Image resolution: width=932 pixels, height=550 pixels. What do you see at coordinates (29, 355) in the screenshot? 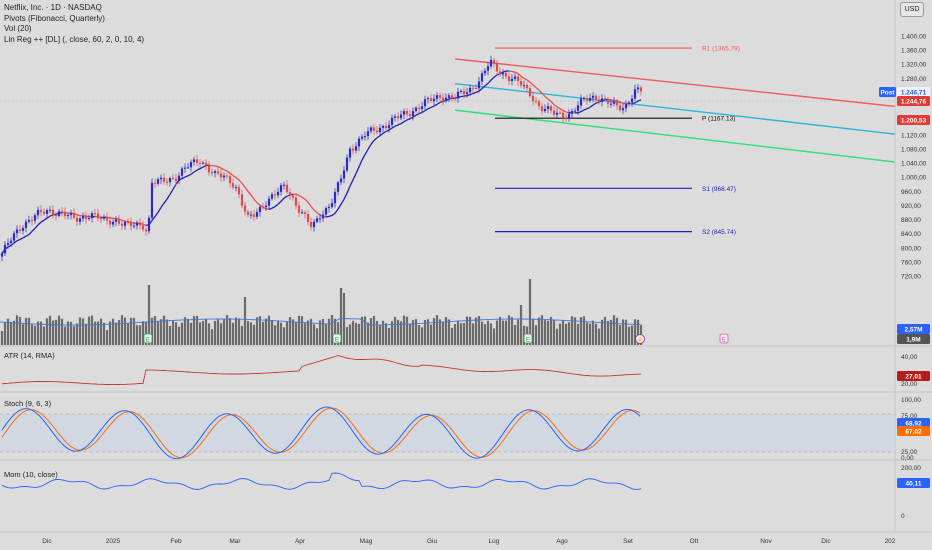
I see `atr-pane-label: ATR (14, RMA)` at bounding box center [29, 355].